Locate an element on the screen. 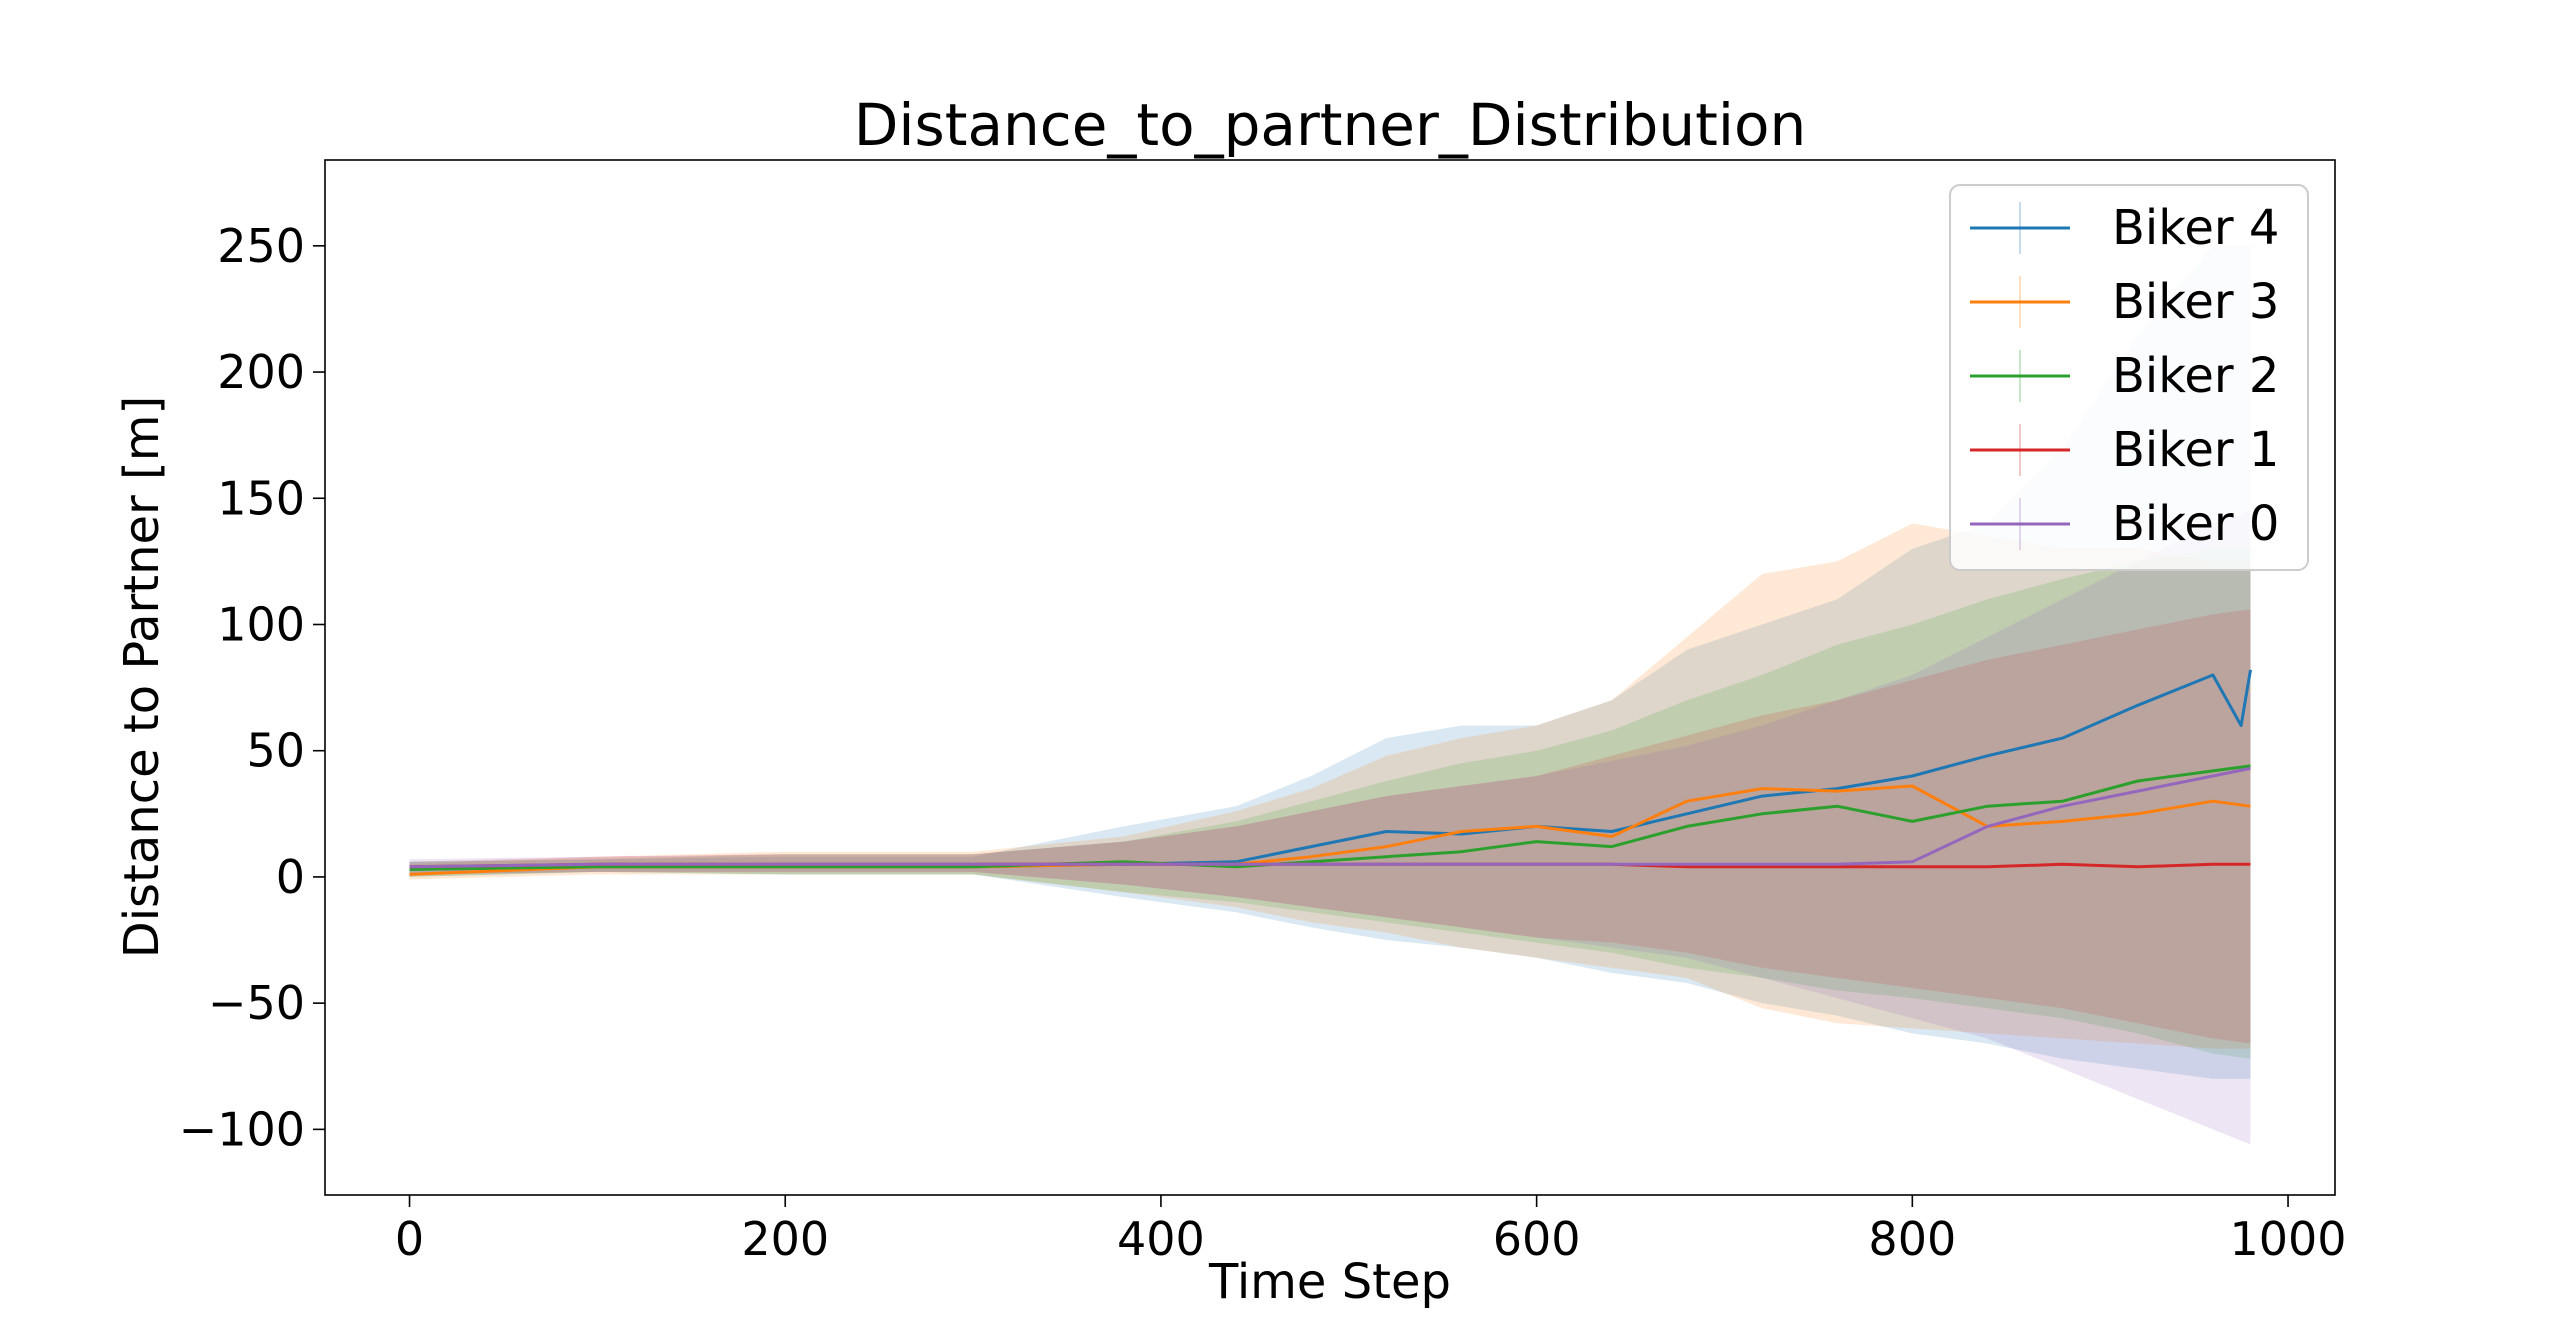  x-tick-label: 1000 is located at coordinates (2287, 1239).